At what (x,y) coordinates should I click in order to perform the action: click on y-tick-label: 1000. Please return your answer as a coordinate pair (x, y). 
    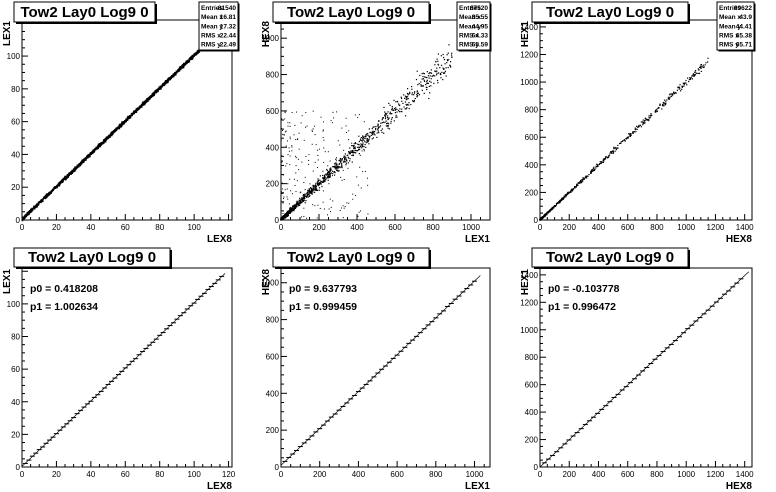
    Looking at the image, I should click on (529, 82).